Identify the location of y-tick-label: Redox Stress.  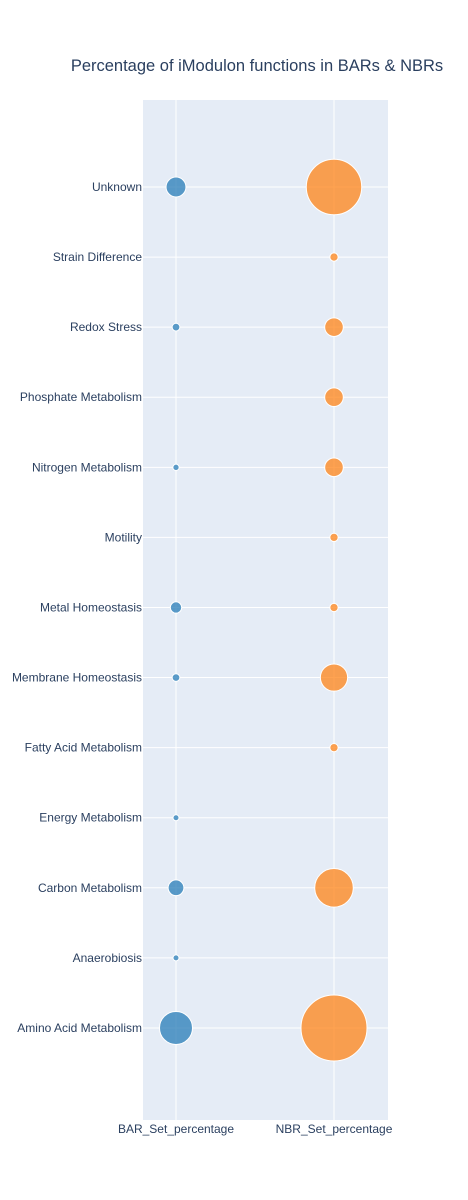
(106, 327).